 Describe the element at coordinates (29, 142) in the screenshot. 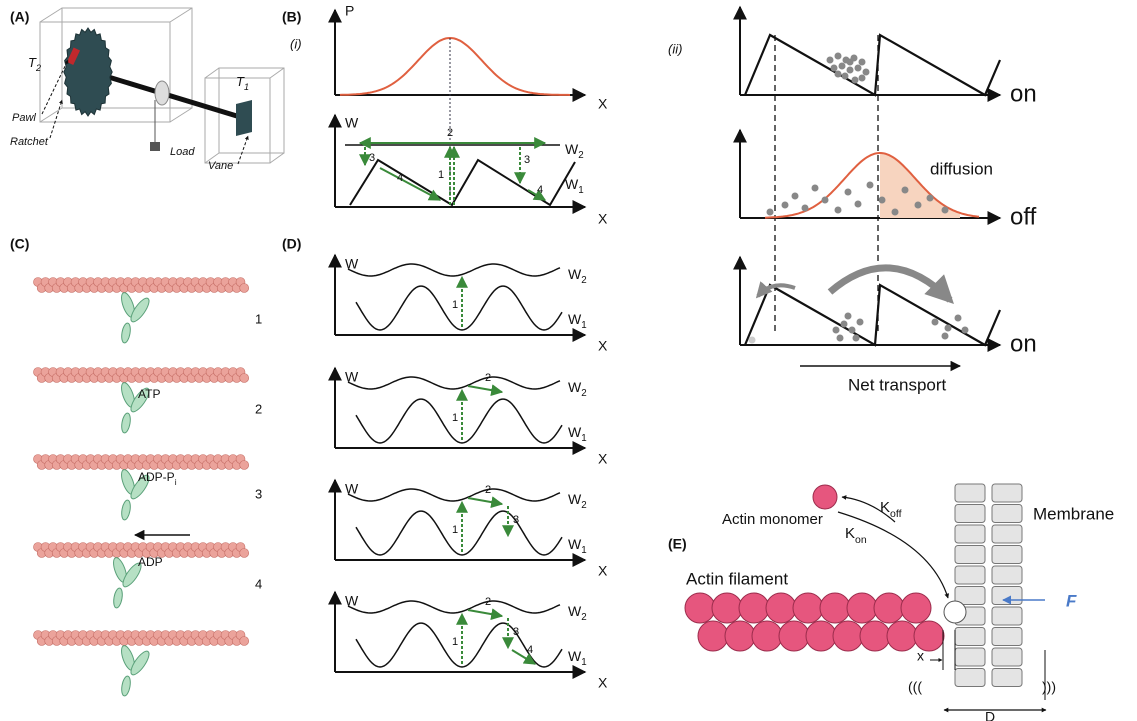

I see `label: Ratchet` at that location.